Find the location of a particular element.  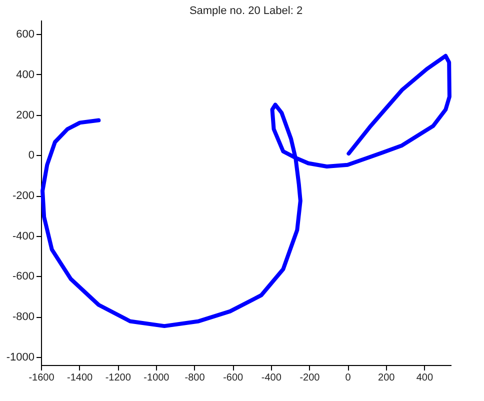

x-tick-label: -1000 is located at coordinates (157, 378).